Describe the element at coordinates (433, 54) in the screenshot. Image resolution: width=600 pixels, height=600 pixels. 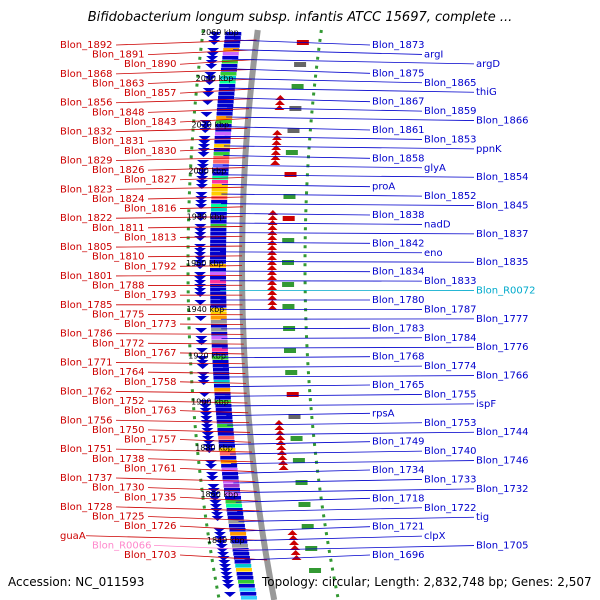
I see `gene-label: argI` at that location.